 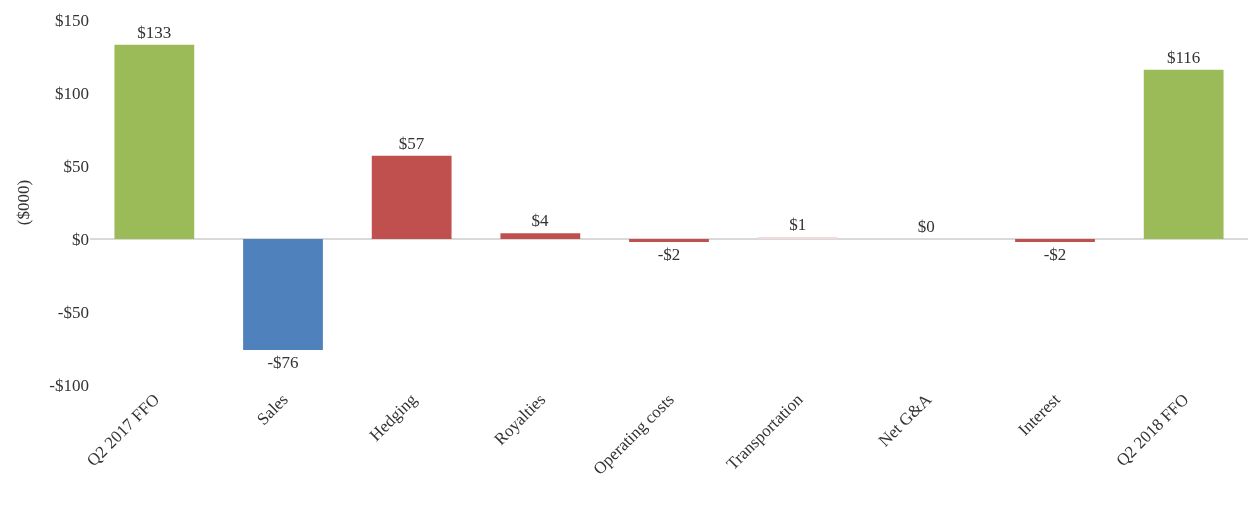 I want to click on data-label: $1, so click(x=798, y=224).